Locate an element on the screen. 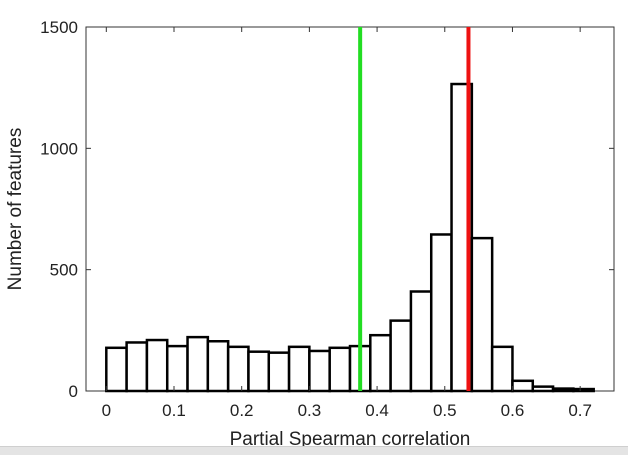 This screenshot has height=455, width=628. y-tick-label: 500 is located at coordinates (64, 270).